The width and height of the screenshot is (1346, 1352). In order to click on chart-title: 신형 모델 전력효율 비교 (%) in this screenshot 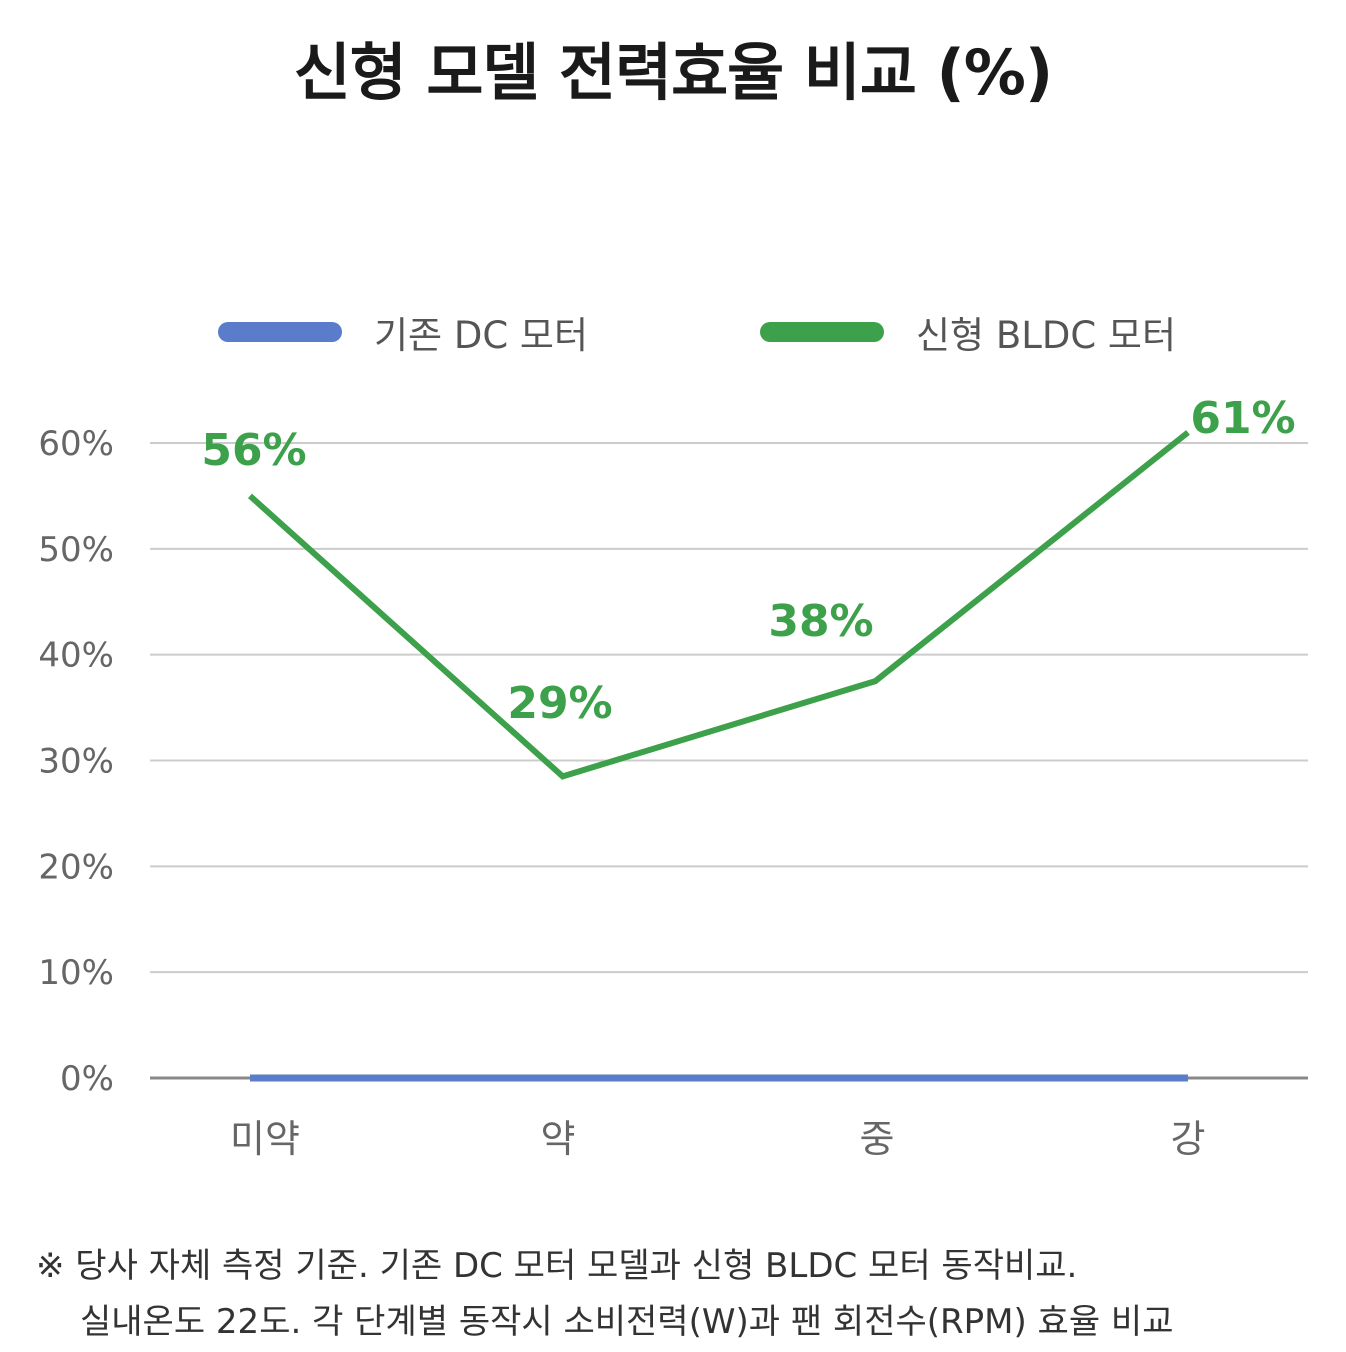, I will do `click(673, 72)`.